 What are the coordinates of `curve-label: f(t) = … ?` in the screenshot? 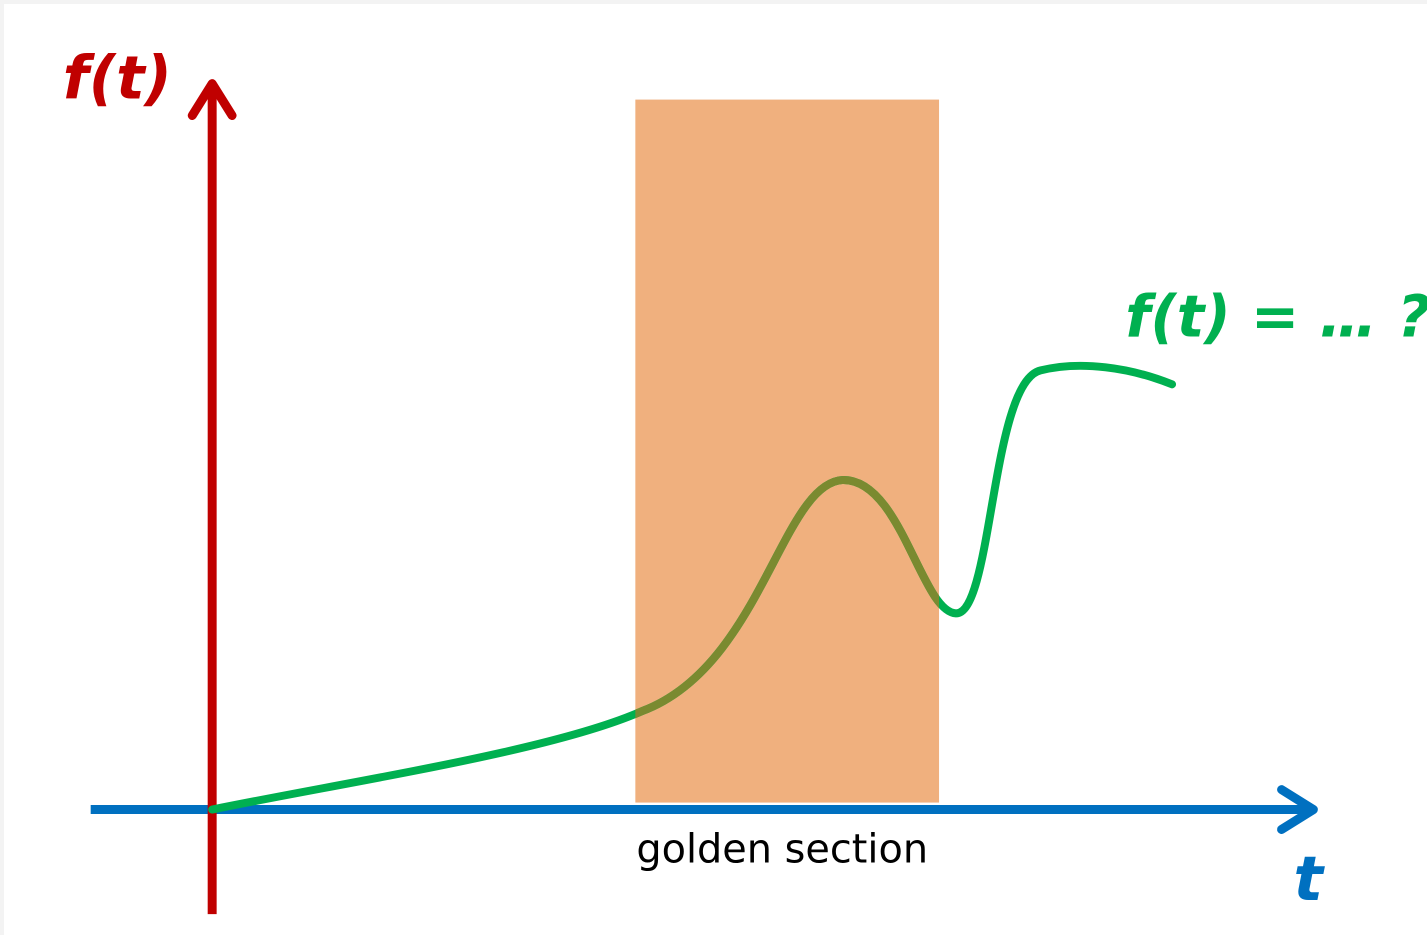 It's located at (1276, 317).